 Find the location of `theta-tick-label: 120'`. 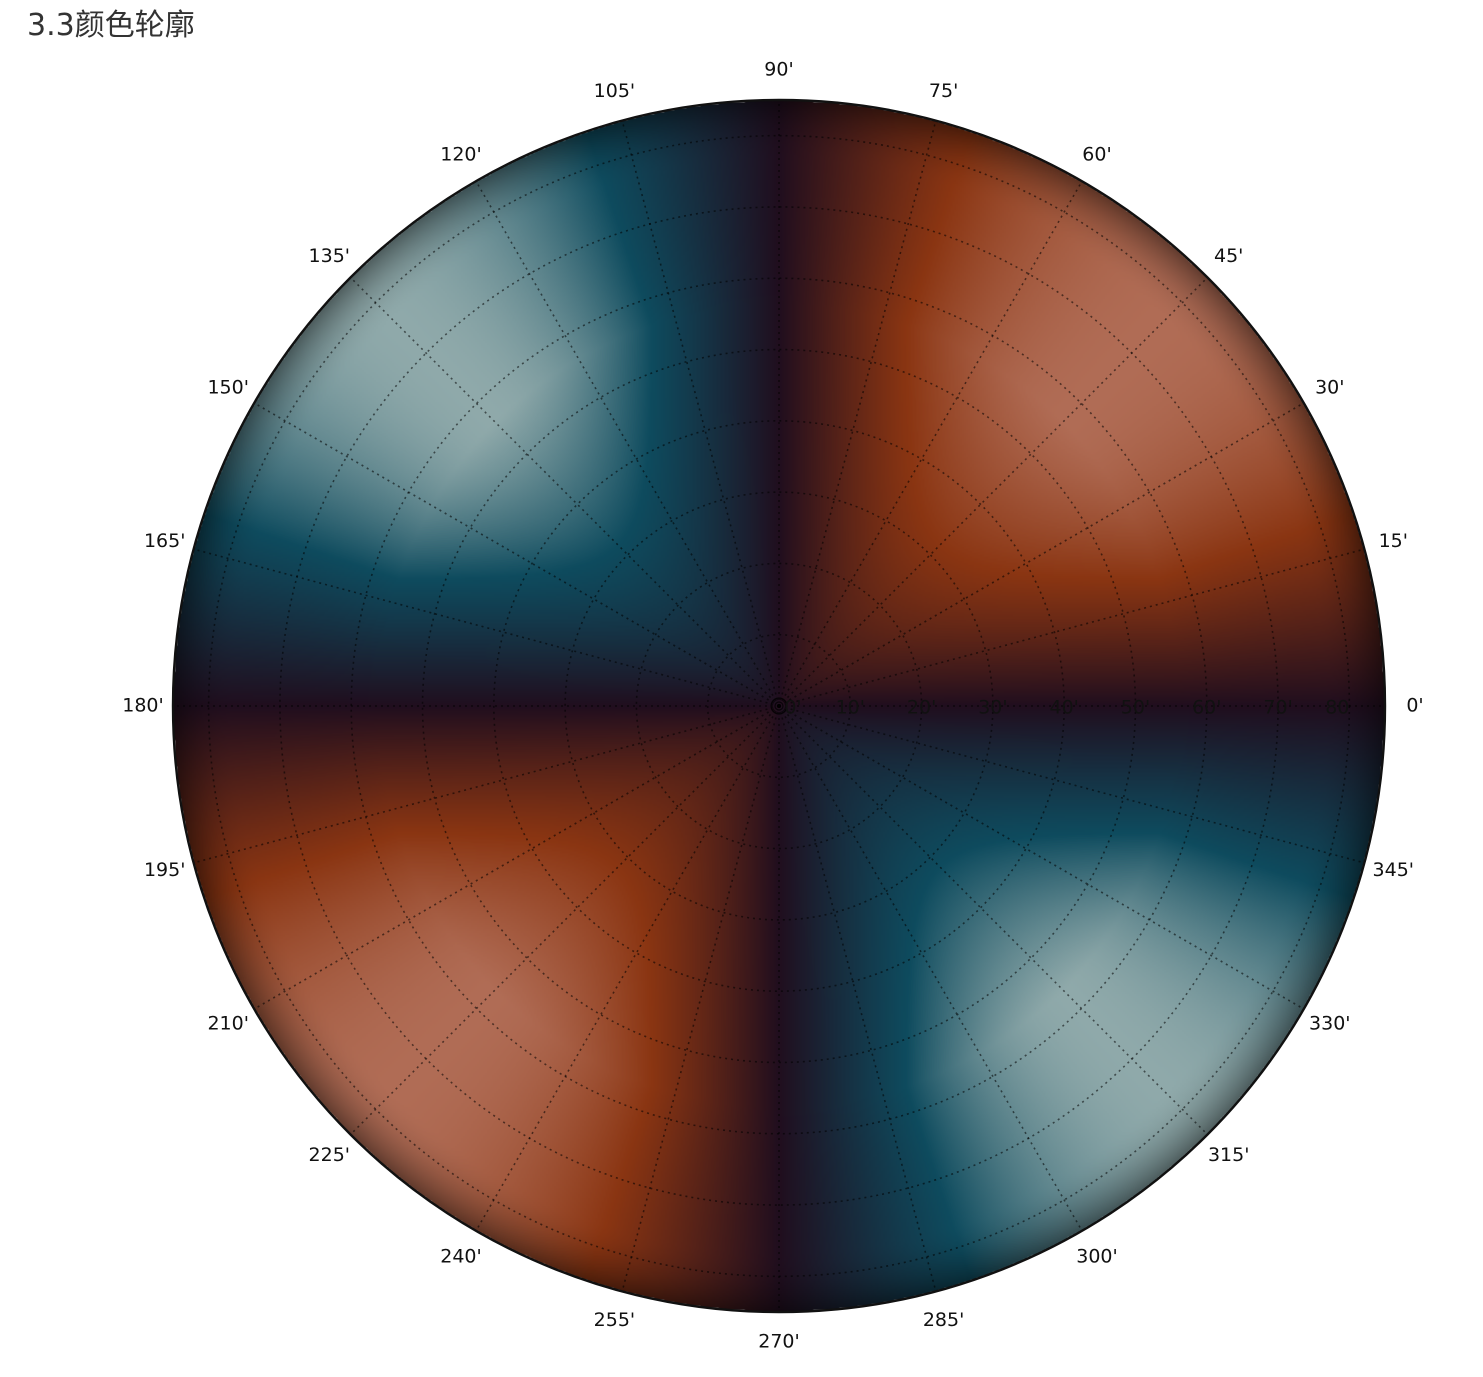

theta-tick-label: 120' is located at coordinates (461, 155).